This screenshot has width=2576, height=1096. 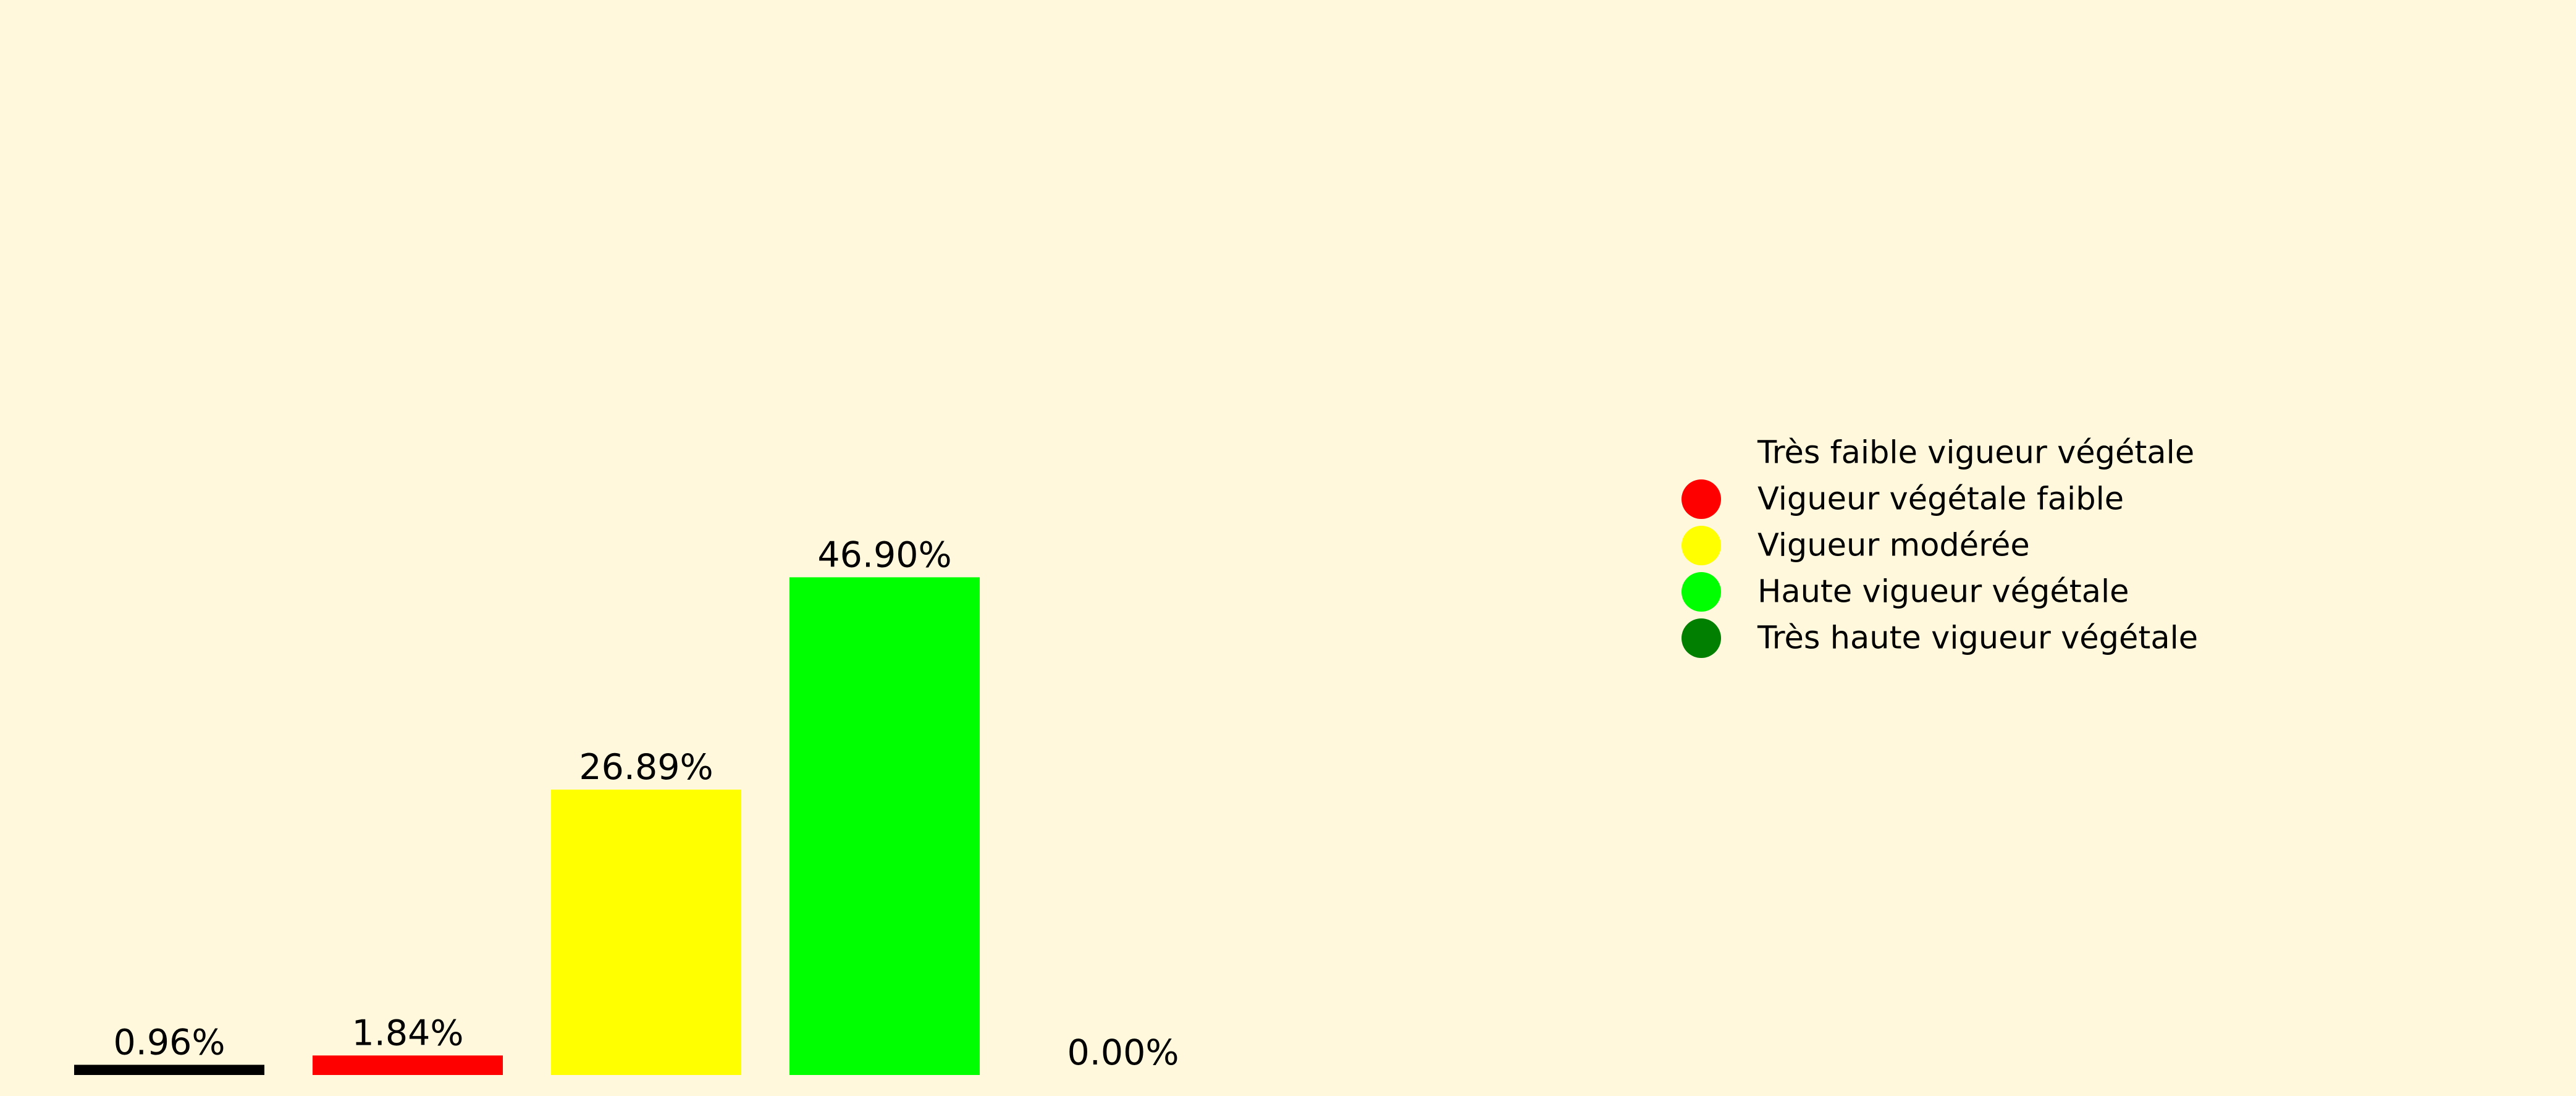 I want to click on legend-entry-5: Très haute vigueur végétale, so click(x=1977, y=638).